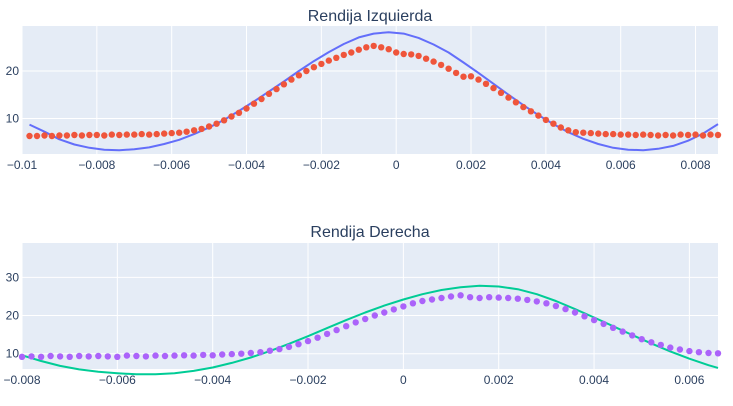 This screenshot has width=733, height=406. What do you see at coordinates (13, 277) in the screenshot?
I see `y-tick-label: 30` at bounding box center [13, 277].